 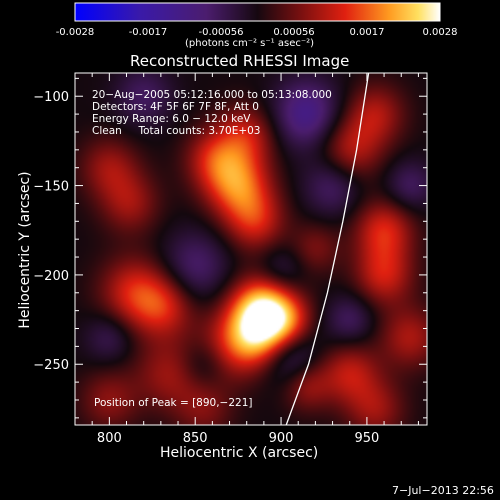 What do you see at coordinates (75, 32) in the screenshot?
I see `colorbar-tick-label: -0.0028` at bounding box center [75, 32].